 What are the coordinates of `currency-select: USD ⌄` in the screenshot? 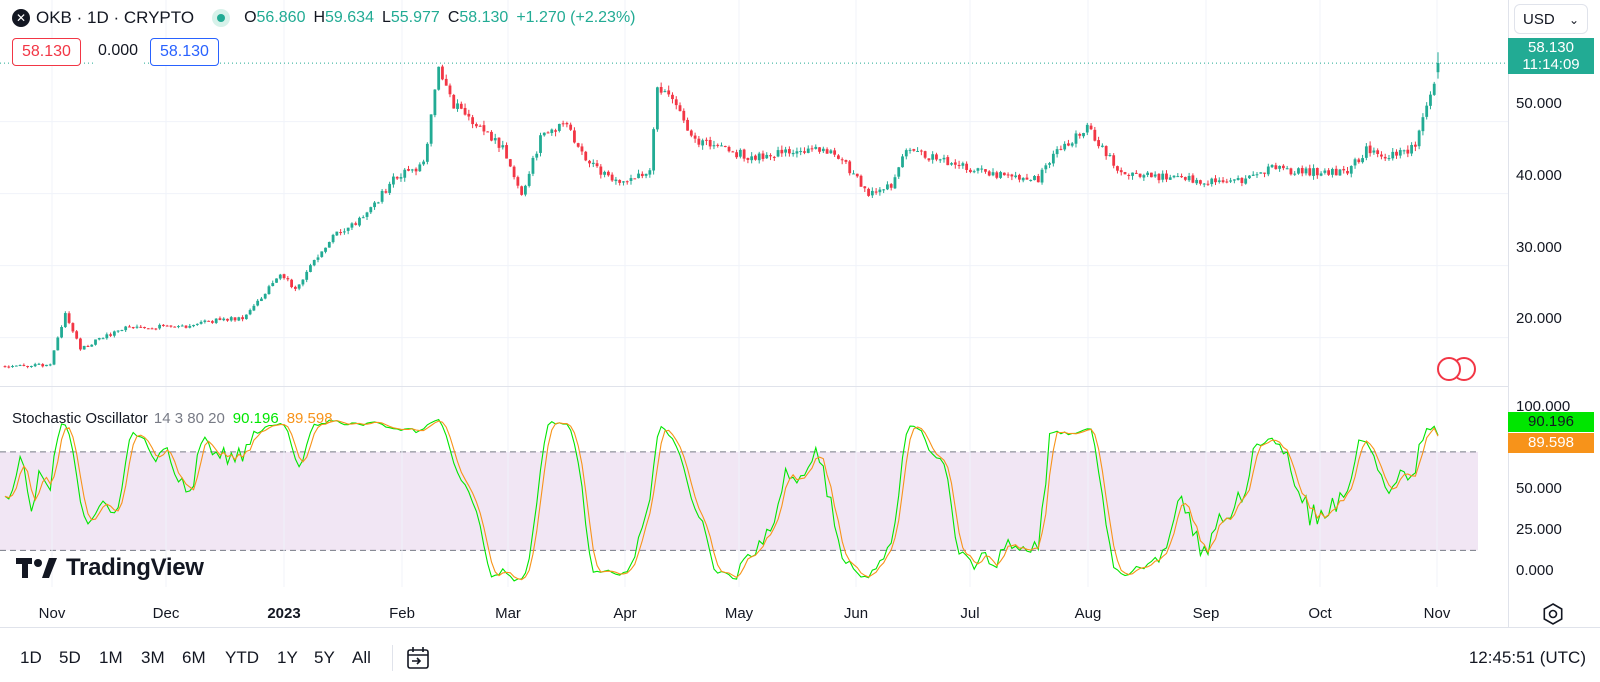 It's located at (1551, 19).